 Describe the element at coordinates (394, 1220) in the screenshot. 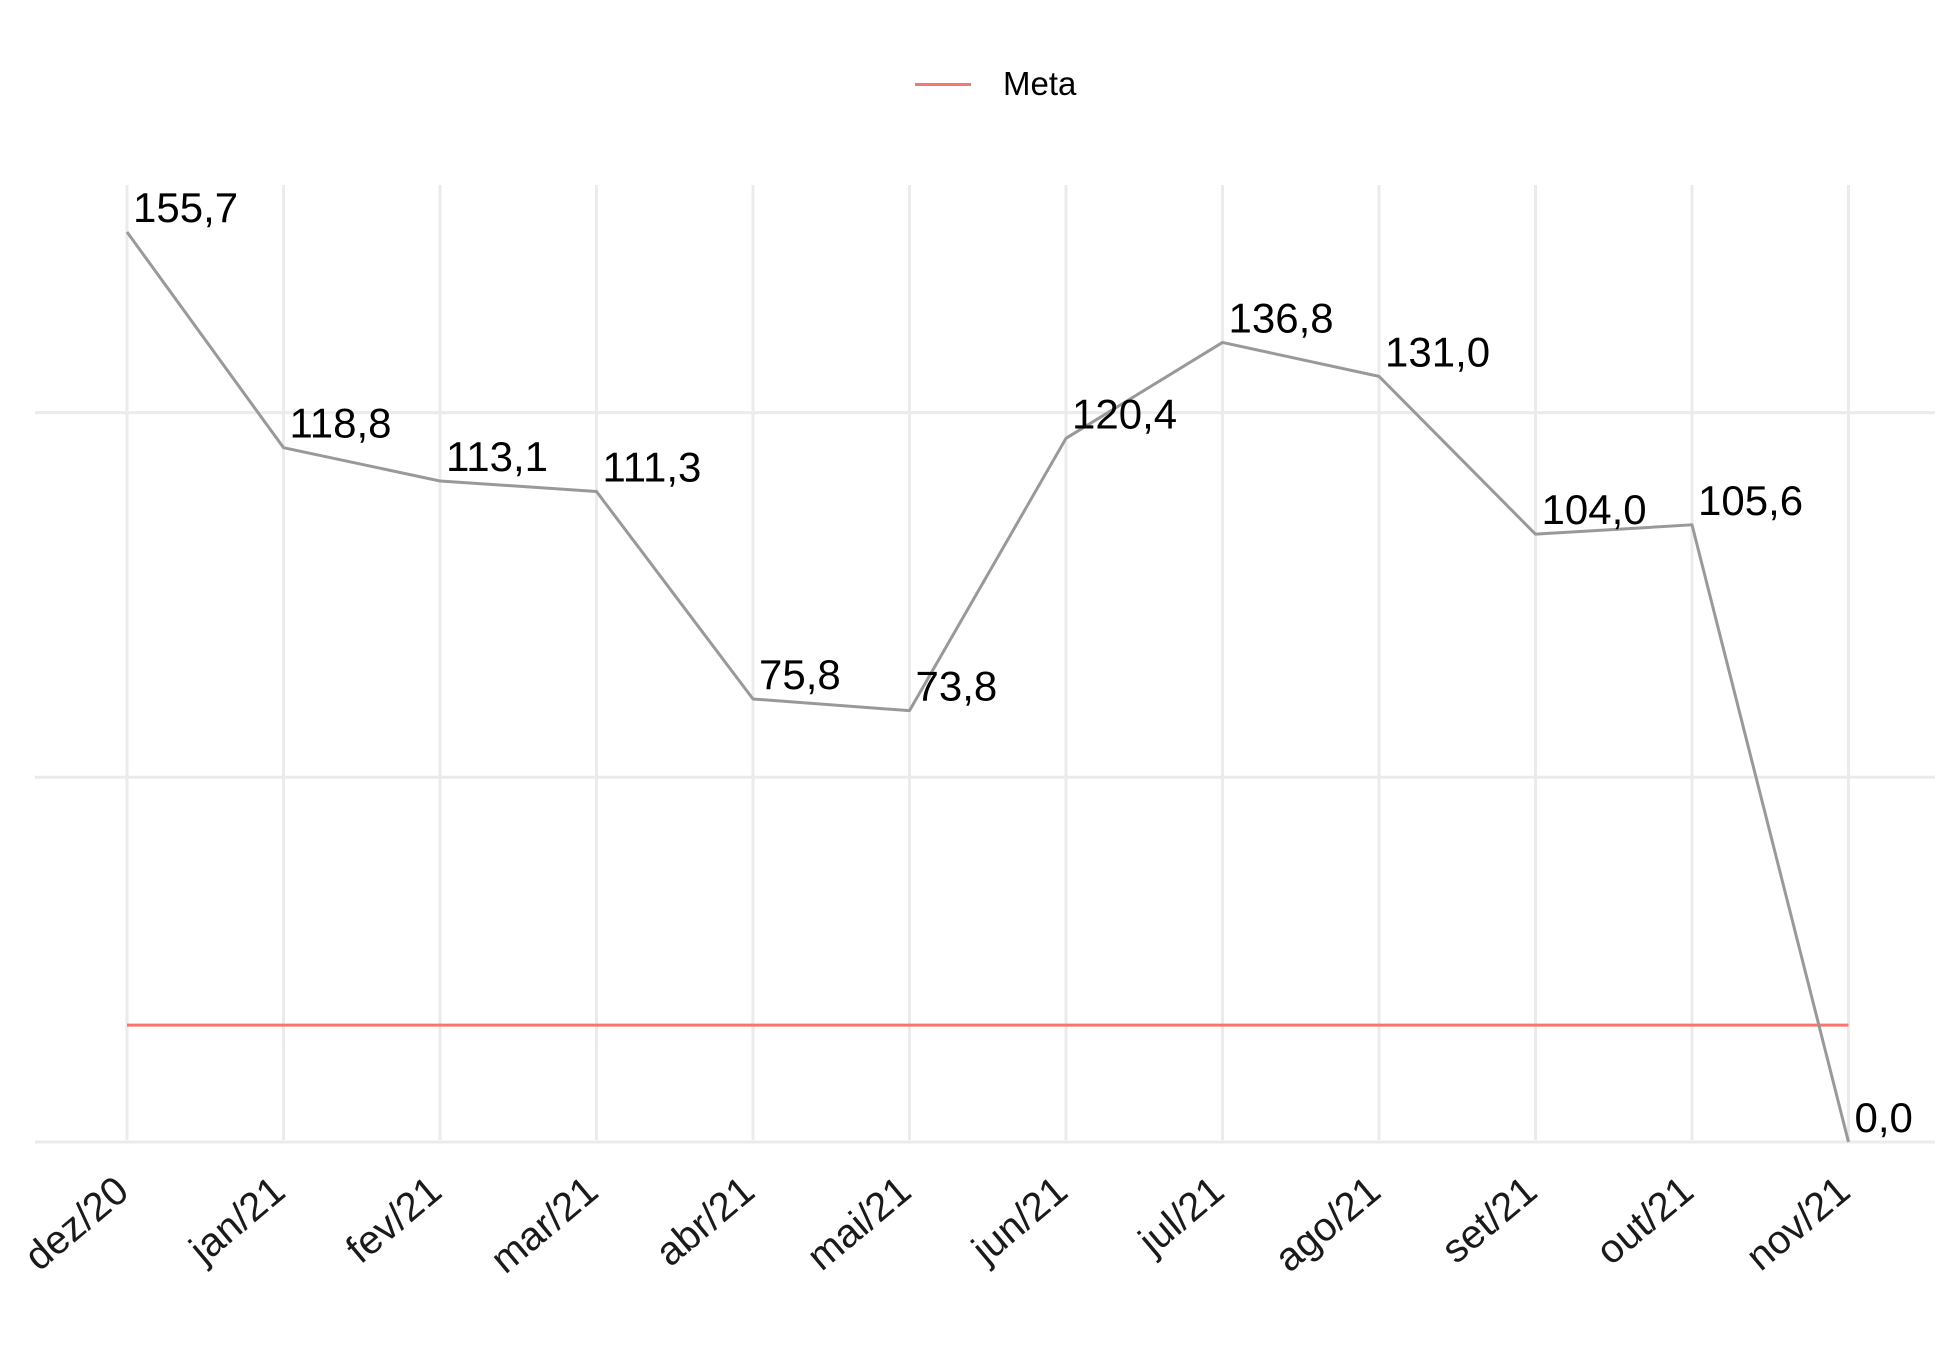

I see `x-tick-label: fev/21` at that location.